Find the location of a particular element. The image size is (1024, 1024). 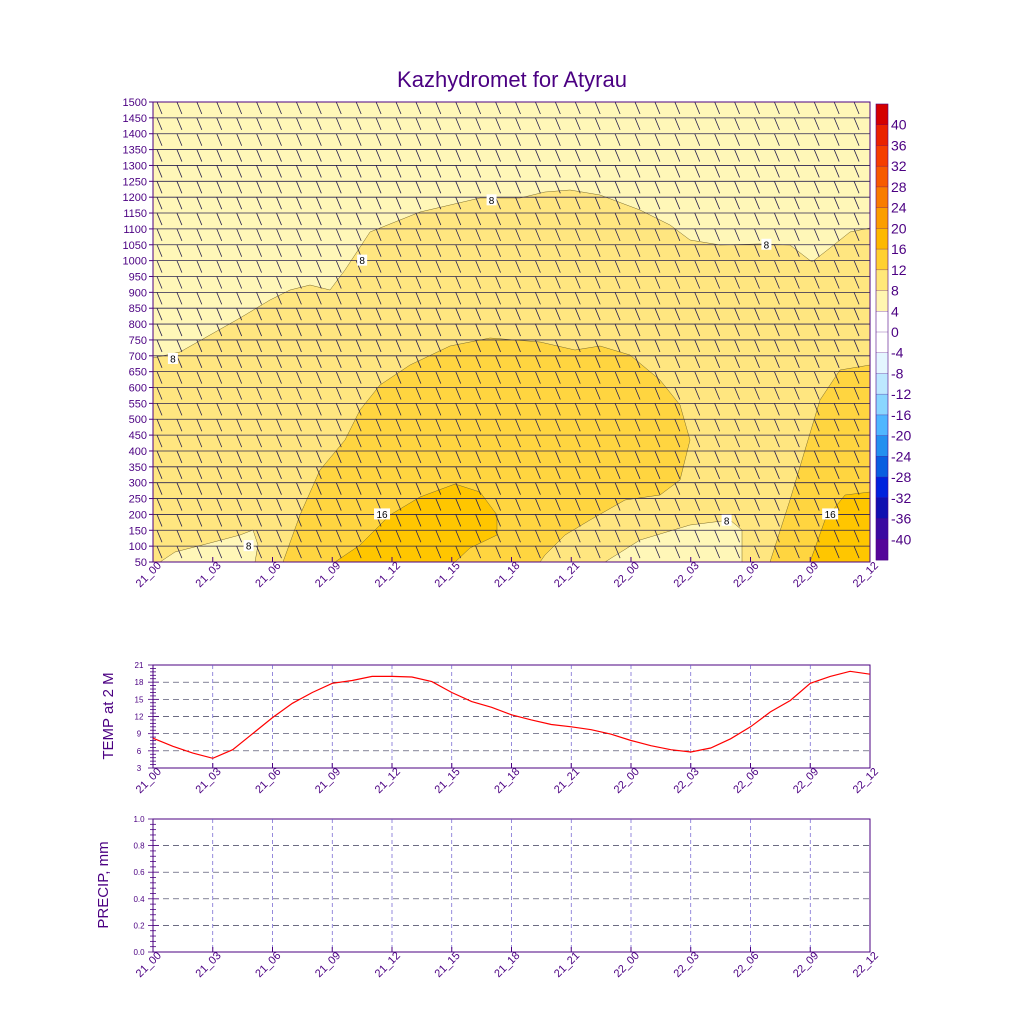

warm-16-plus-region-right is located at coordinates (839, 526).